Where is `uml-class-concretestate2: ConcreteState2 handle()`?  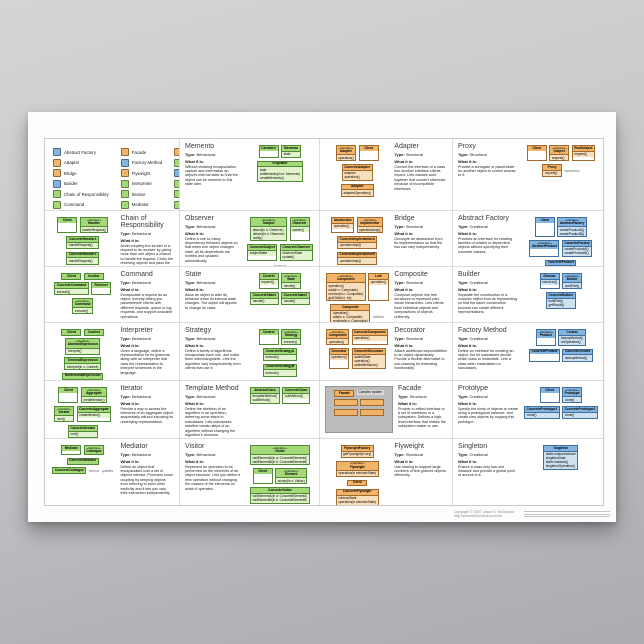 uml-class-concretestate2: ConcreteState2 handle() is located at coordinates (295, 298).